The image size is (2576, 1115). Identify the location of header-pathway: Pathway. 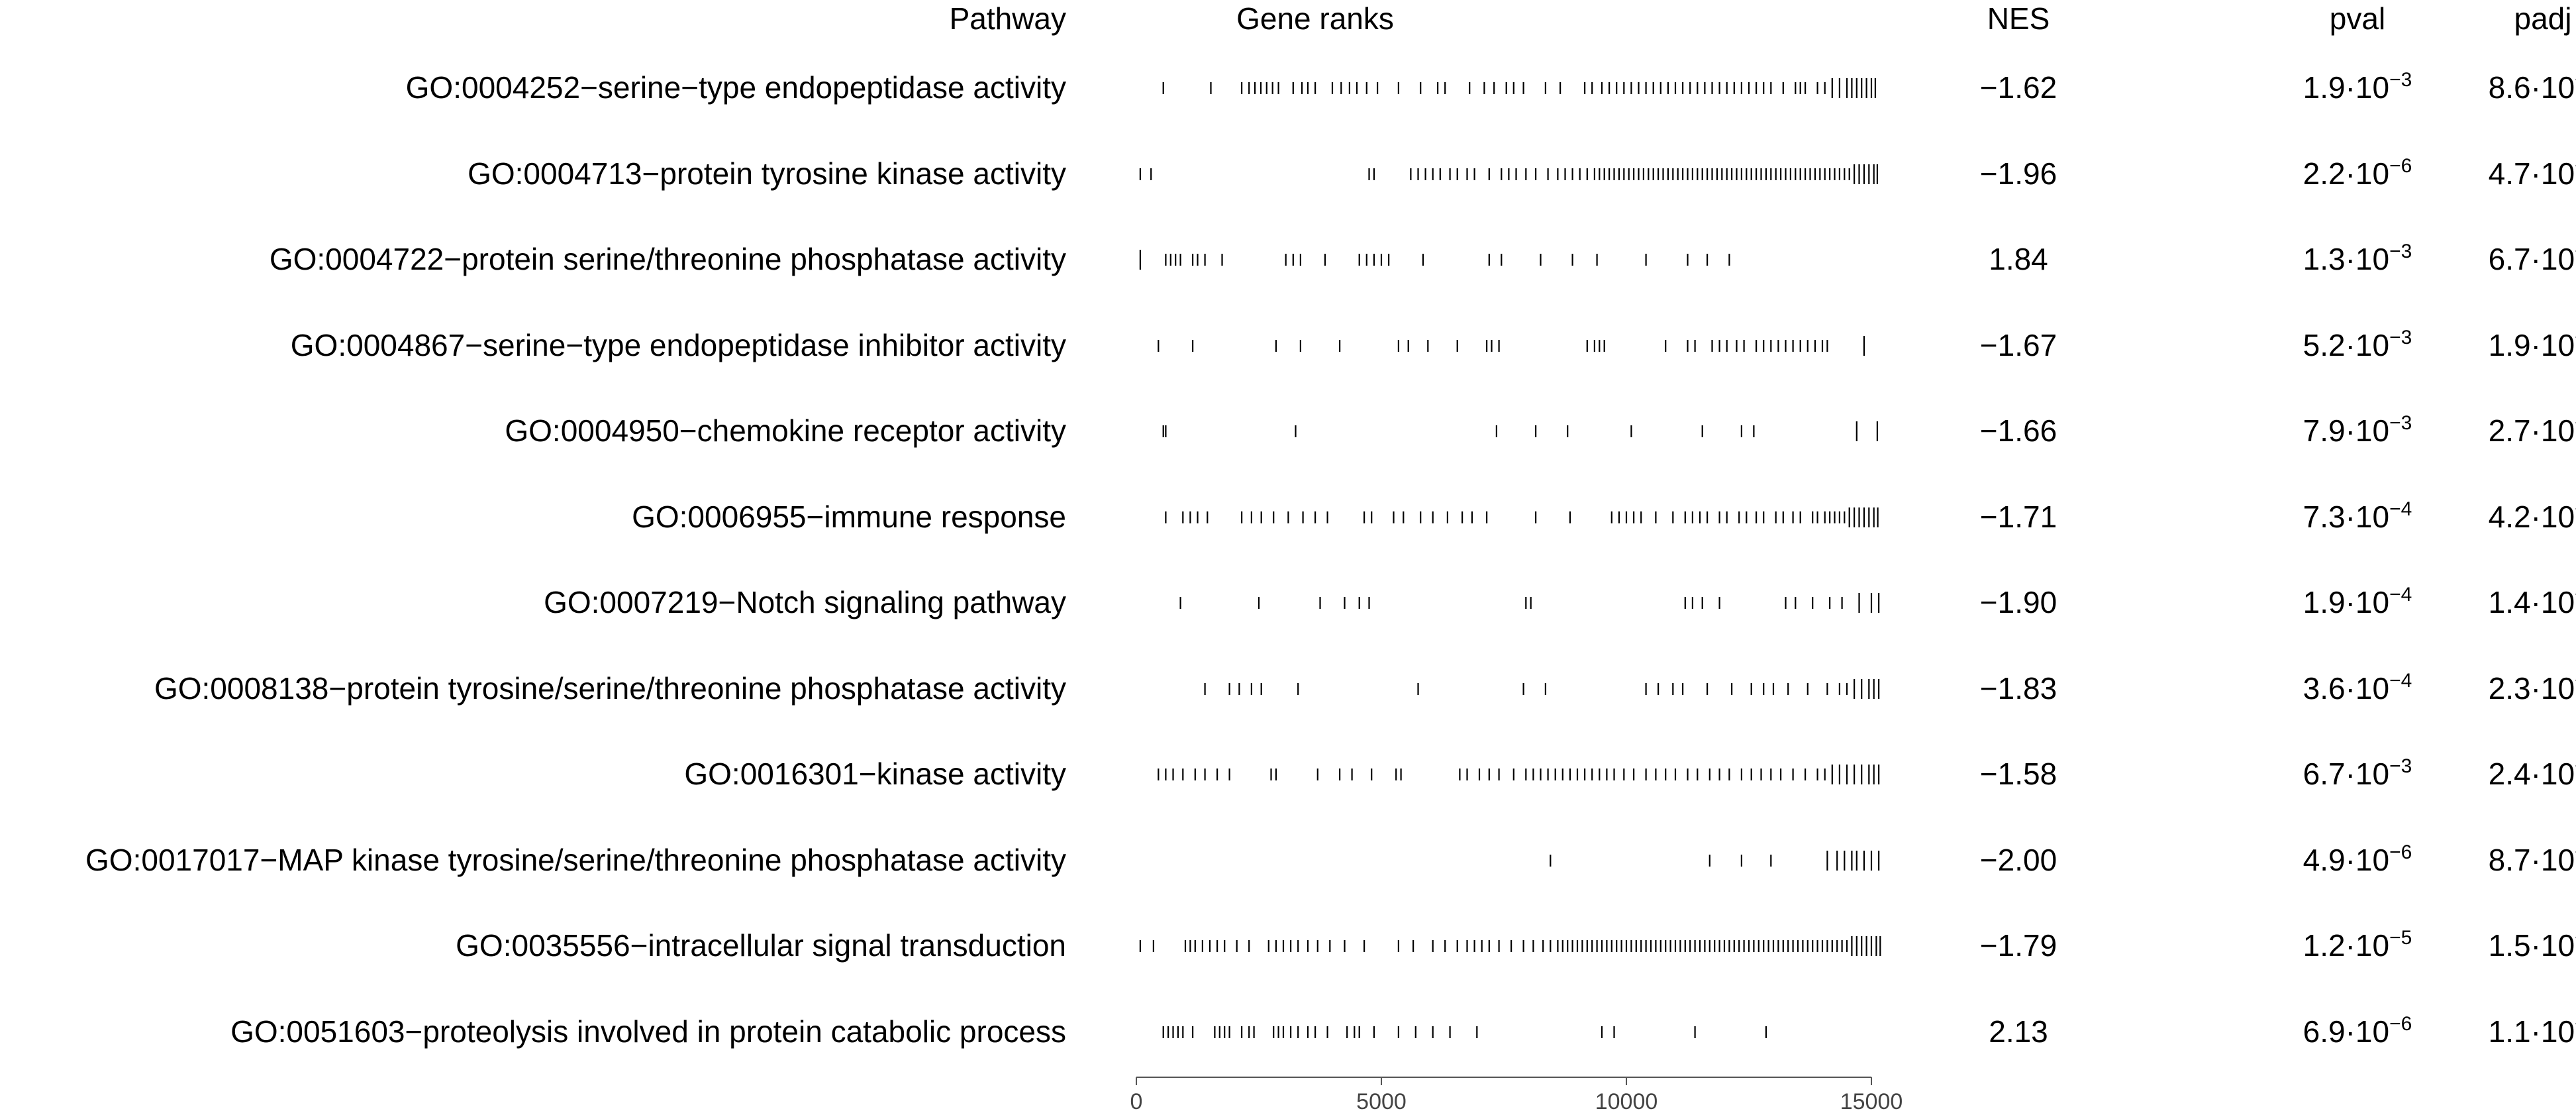
(1007, 18).